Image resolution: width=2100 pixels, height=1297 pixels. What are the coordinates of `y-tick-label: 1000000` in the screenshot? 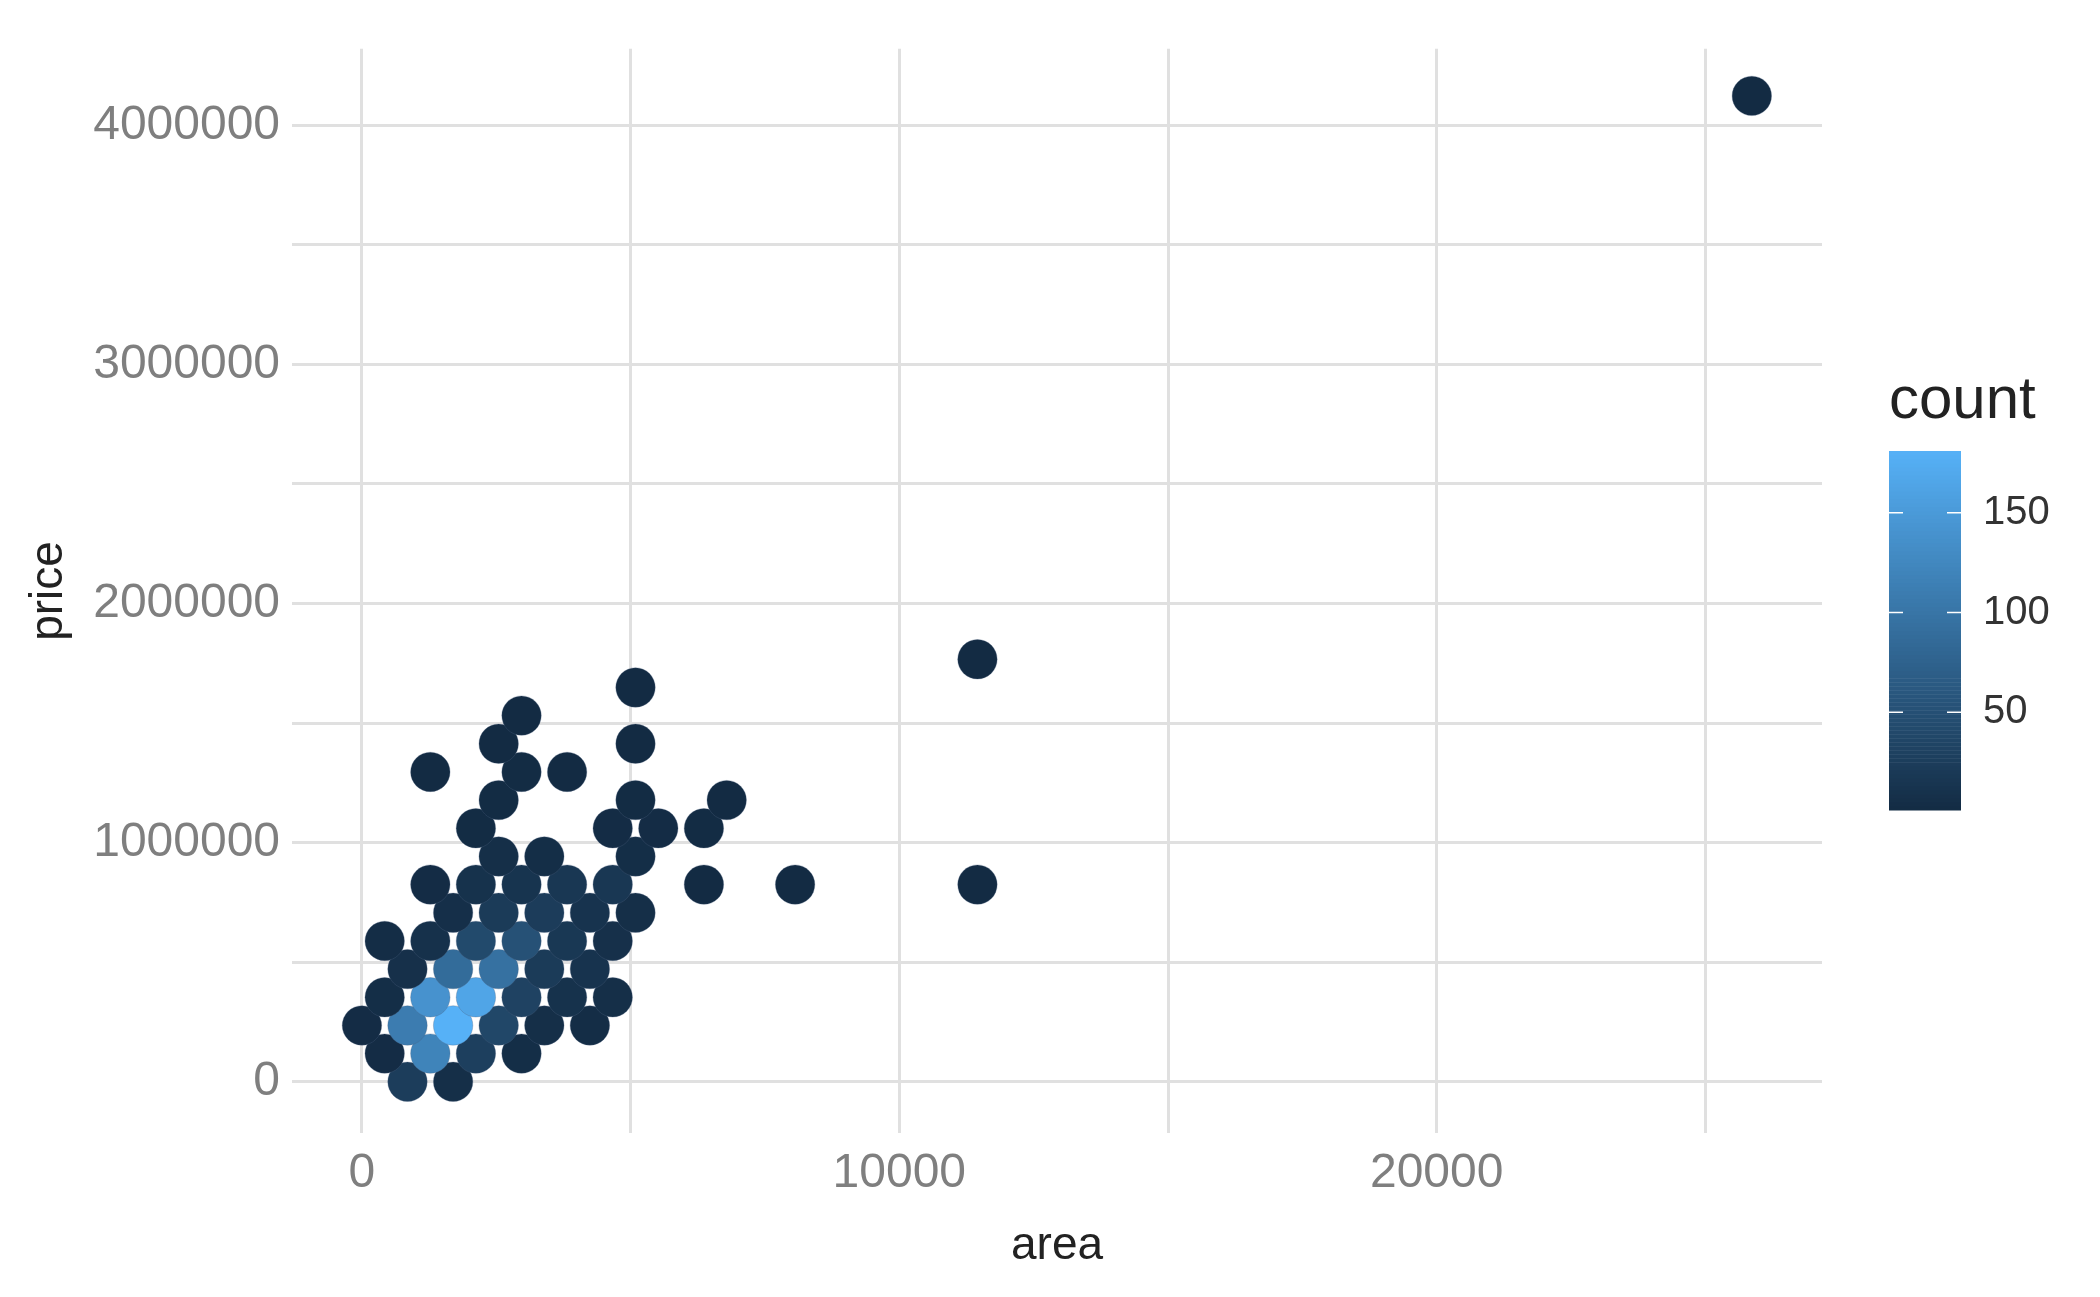 It's located at (187, 839).